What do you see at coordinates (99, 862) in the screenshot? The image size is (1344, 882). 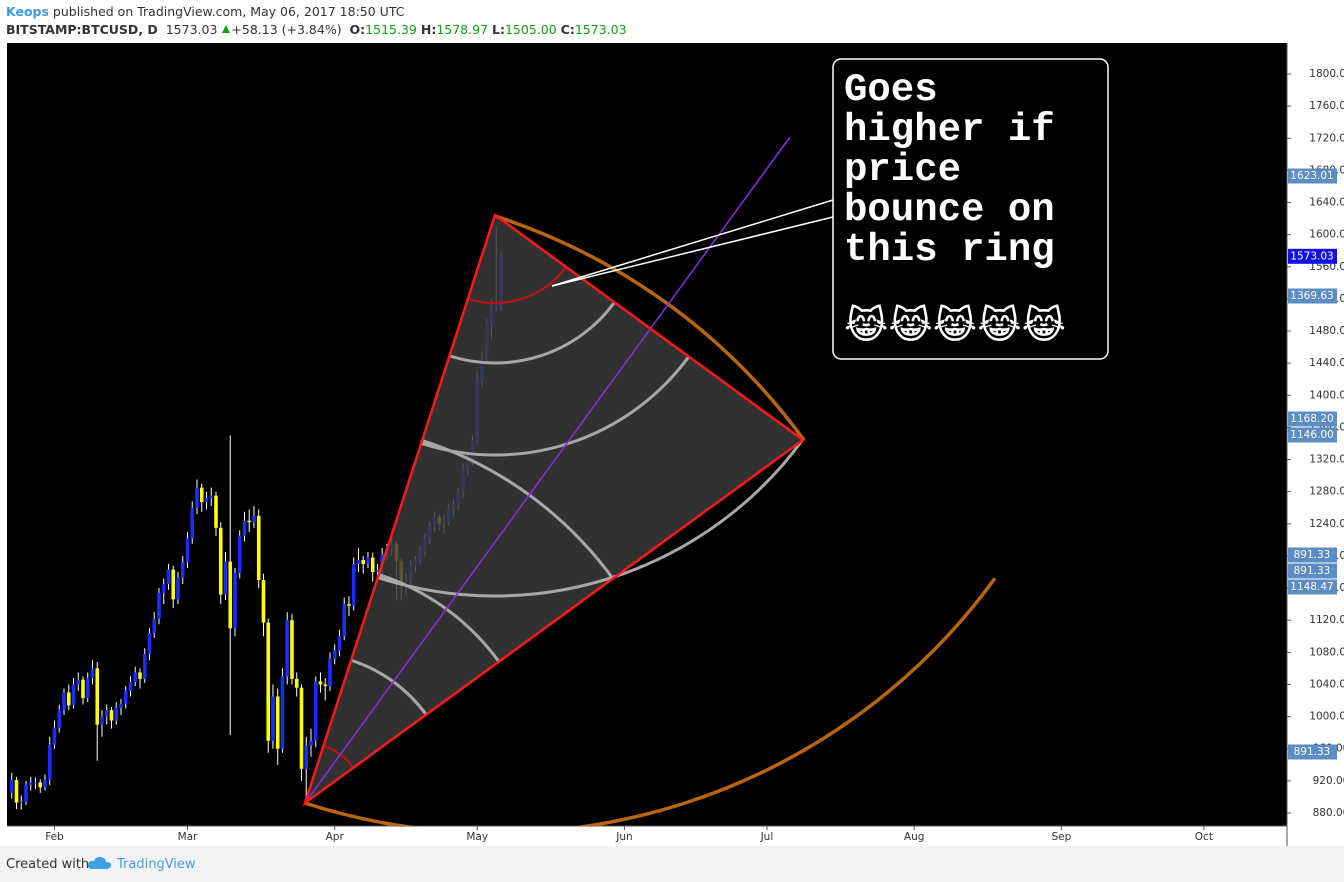 I see `tv-logo` at bounding box center [99, 862].